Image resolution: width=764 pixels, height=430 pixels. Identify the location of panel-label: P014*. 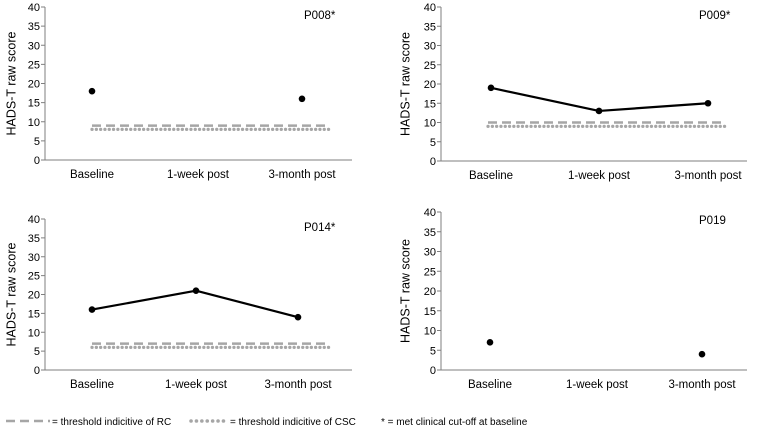
(320, 228).